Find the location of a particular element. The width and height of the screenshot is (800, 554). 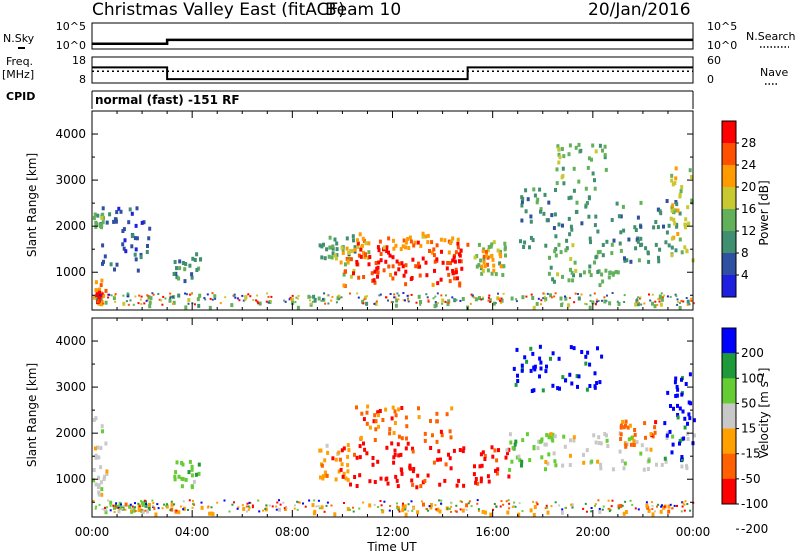

freq-line is located at coordinates (392, 73).